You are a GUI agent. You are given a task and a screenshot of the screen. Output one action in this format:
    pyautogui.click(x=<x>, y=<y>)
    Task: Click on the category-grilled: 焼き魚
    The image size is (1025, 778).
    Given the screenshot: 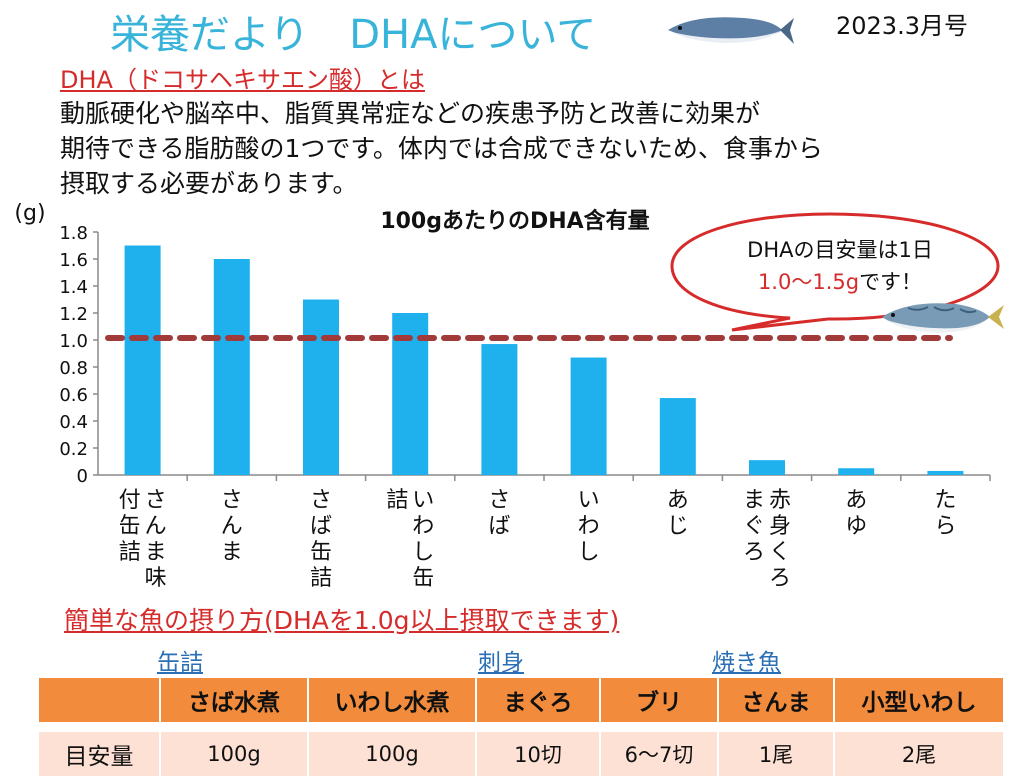 What is the action you would take?
    pyautogui.click(x=746, y=663)
    